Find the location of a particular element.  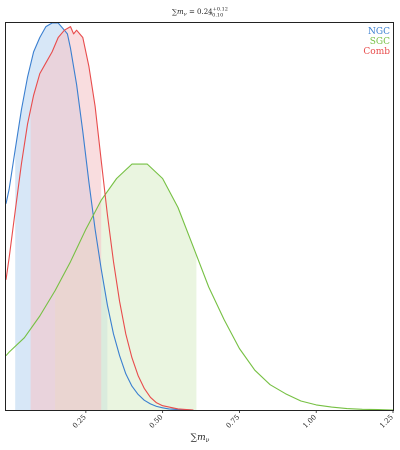

x-axis-label-prefix: ∑ is located at coordinates (194, 438).